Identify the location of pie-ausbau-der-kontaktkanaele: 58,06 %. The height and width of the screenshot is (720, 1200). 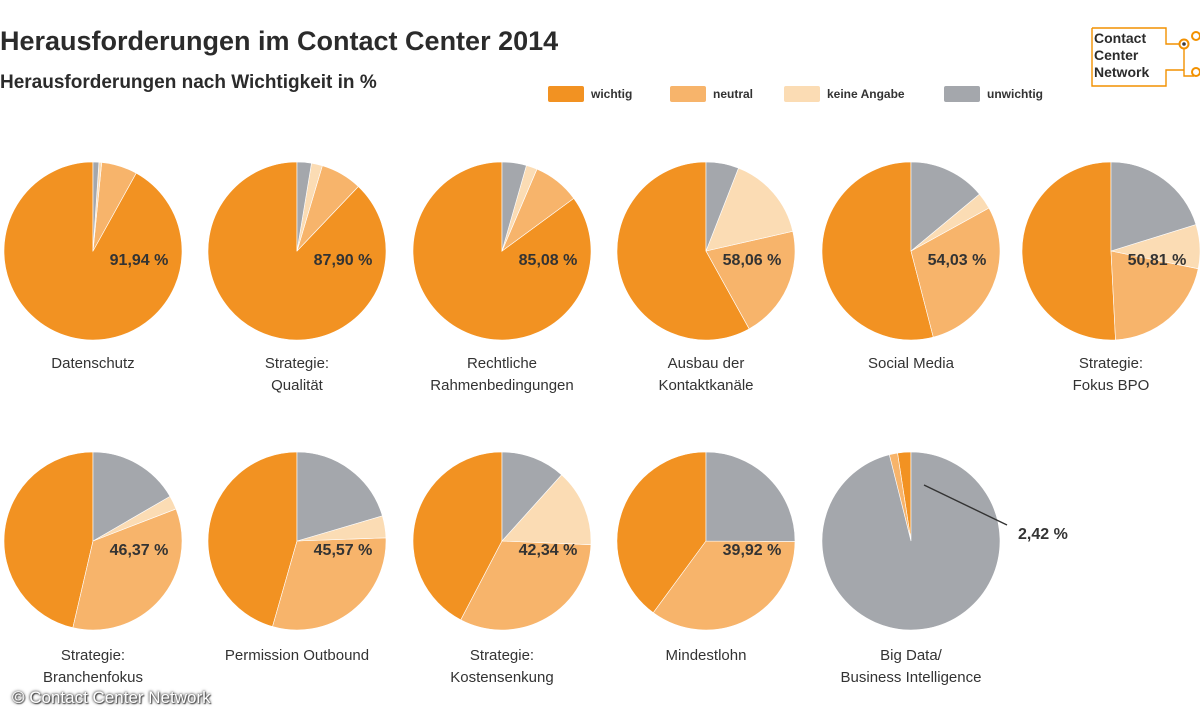
(706, 251).